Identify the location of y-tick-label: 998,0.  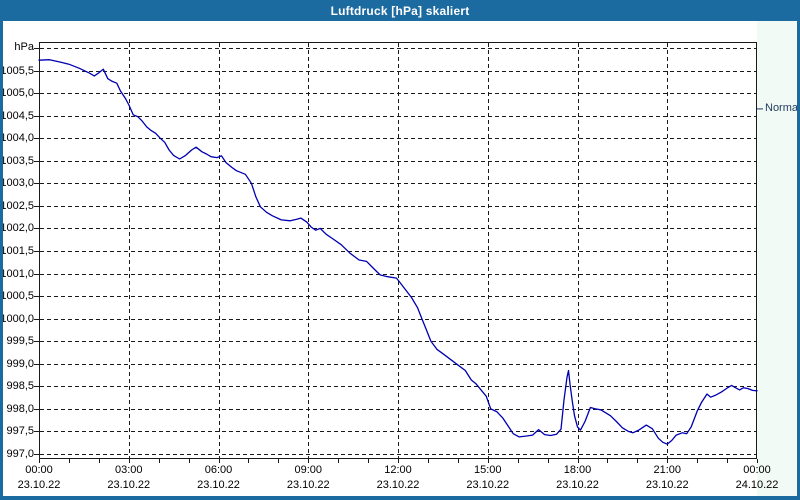
(20, 408).